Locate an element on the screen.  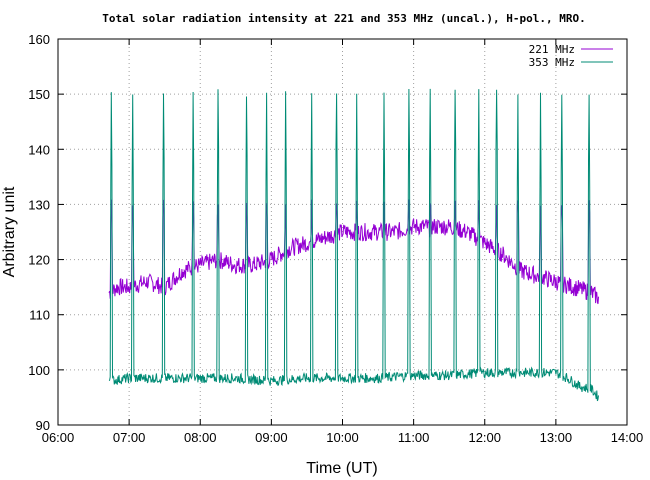
y-tick-label: 130 is located at coordinates (39, 204).